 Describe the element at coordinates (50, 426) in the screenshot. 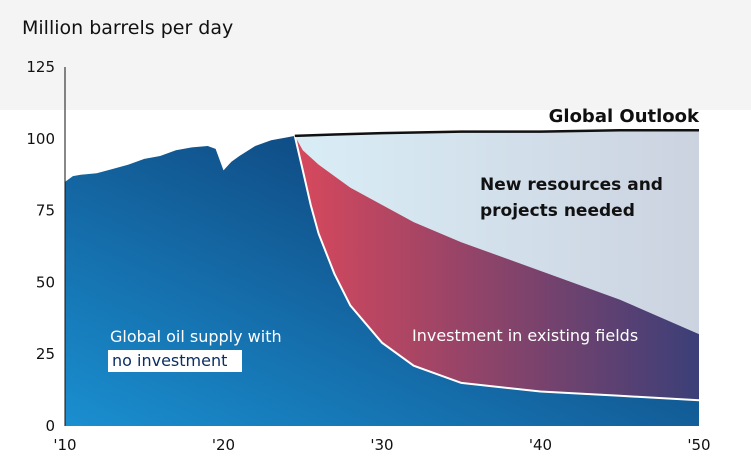

I see `y-tick-label: 0` at that location.